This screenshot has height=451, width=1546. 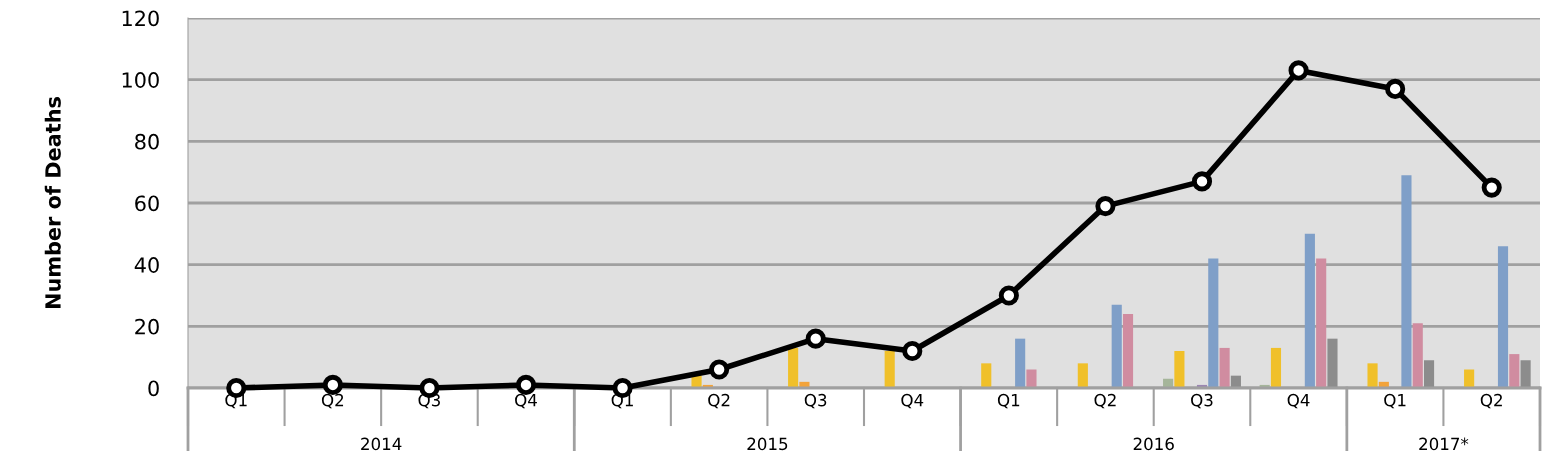 What do you see at coordinates (767, 444) in the screenshot?
I see `text: 2015` at bounding box center [767, 444].